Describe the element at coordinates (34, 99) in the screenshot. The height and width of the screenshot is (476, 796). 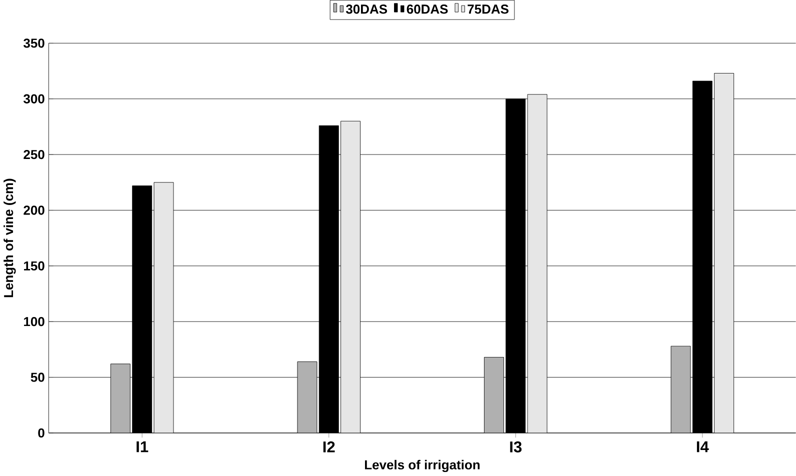
I see `y-tick-label: 300` at that location.